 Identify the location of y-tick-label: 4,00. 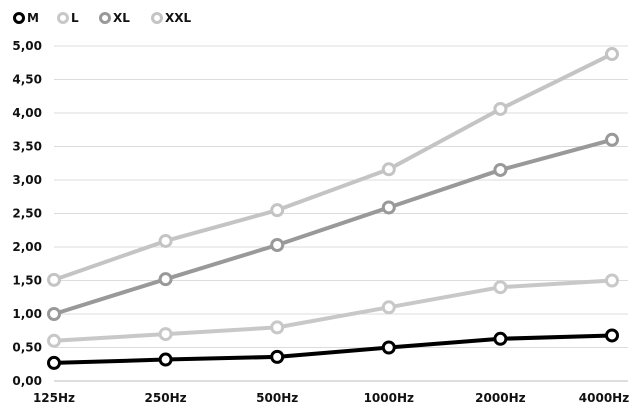
(27, 113).